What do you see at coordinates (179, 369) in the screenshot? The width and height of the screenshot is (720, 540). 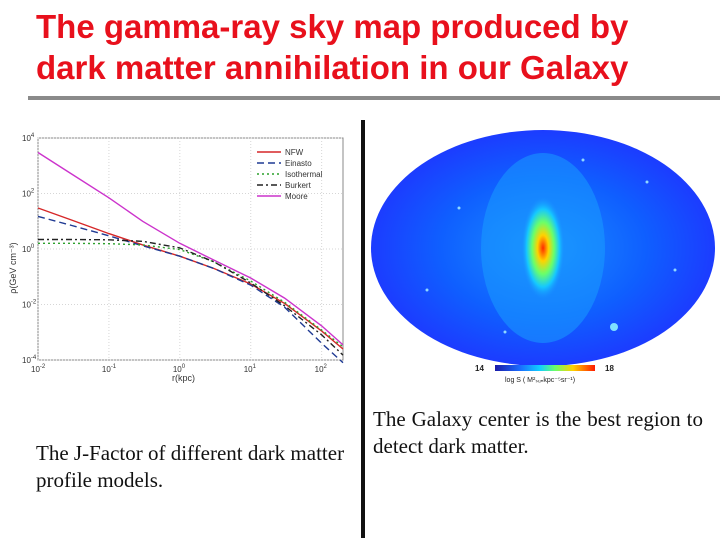 I see `x-tick-label: 10⁰` at bounding box center [179, 369].